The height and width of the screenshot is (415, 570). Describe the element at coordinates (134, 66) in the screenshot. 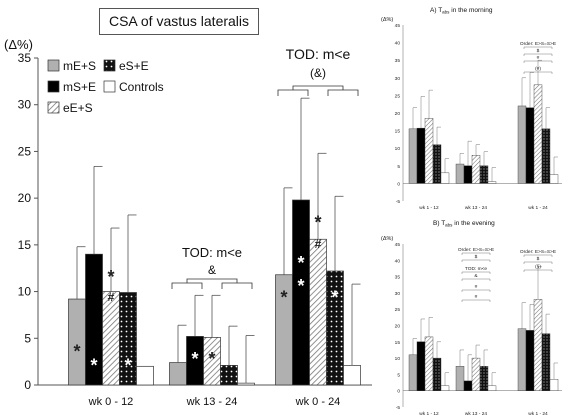

I see `legend-label: eS+E` at that location.